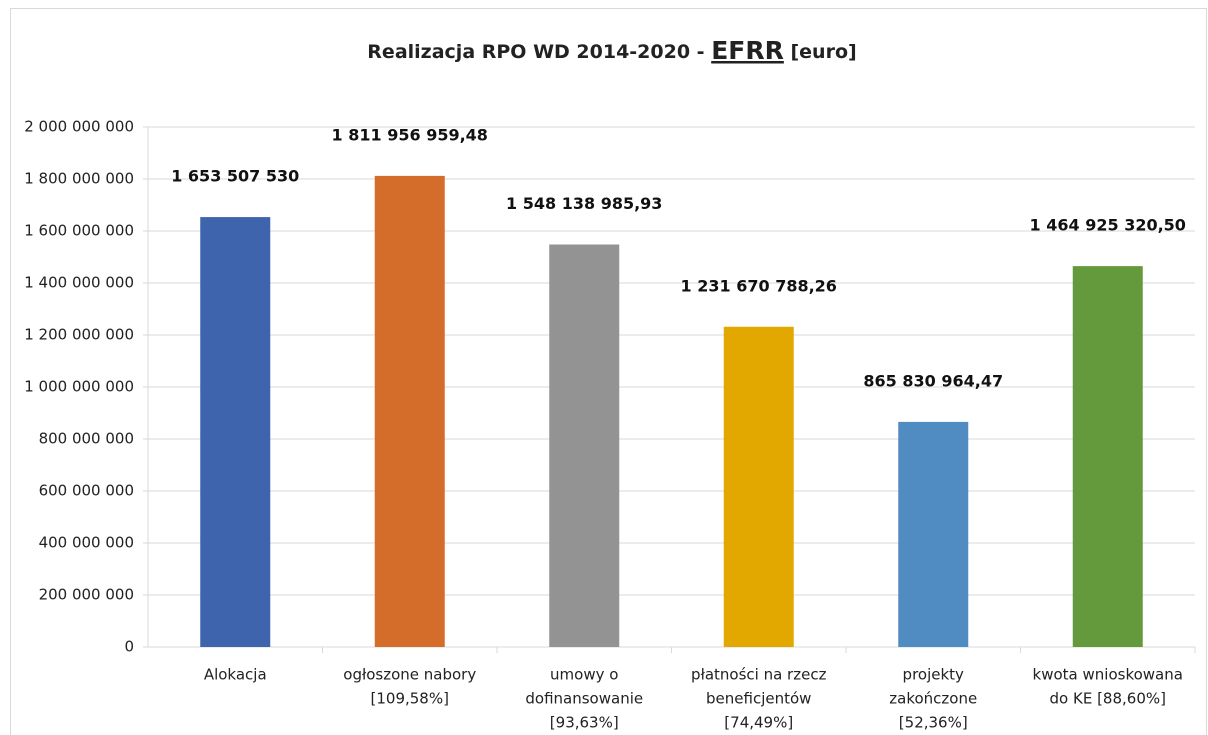 The image size is (1208, 735). Describe the element at coordinates (79, 387) in the screenshot. I see `y-tick-label: 1 000 000 000` at that location.